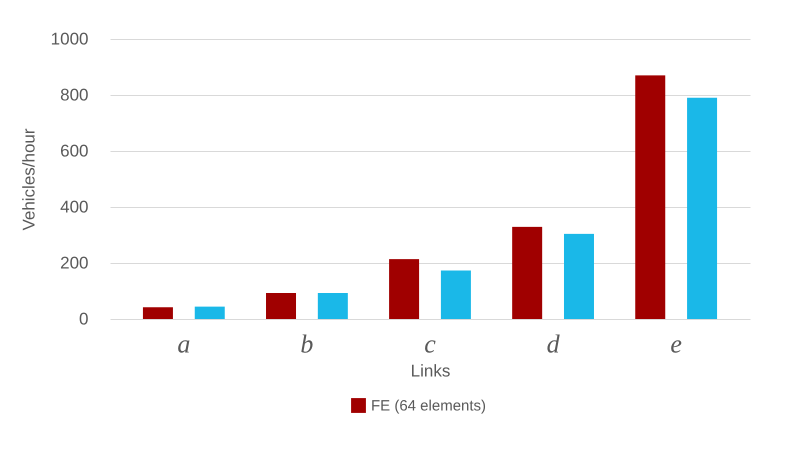 This screenshot has height=452, width=792. I want to click on y-tick-label: 1000, so click(69, 39).